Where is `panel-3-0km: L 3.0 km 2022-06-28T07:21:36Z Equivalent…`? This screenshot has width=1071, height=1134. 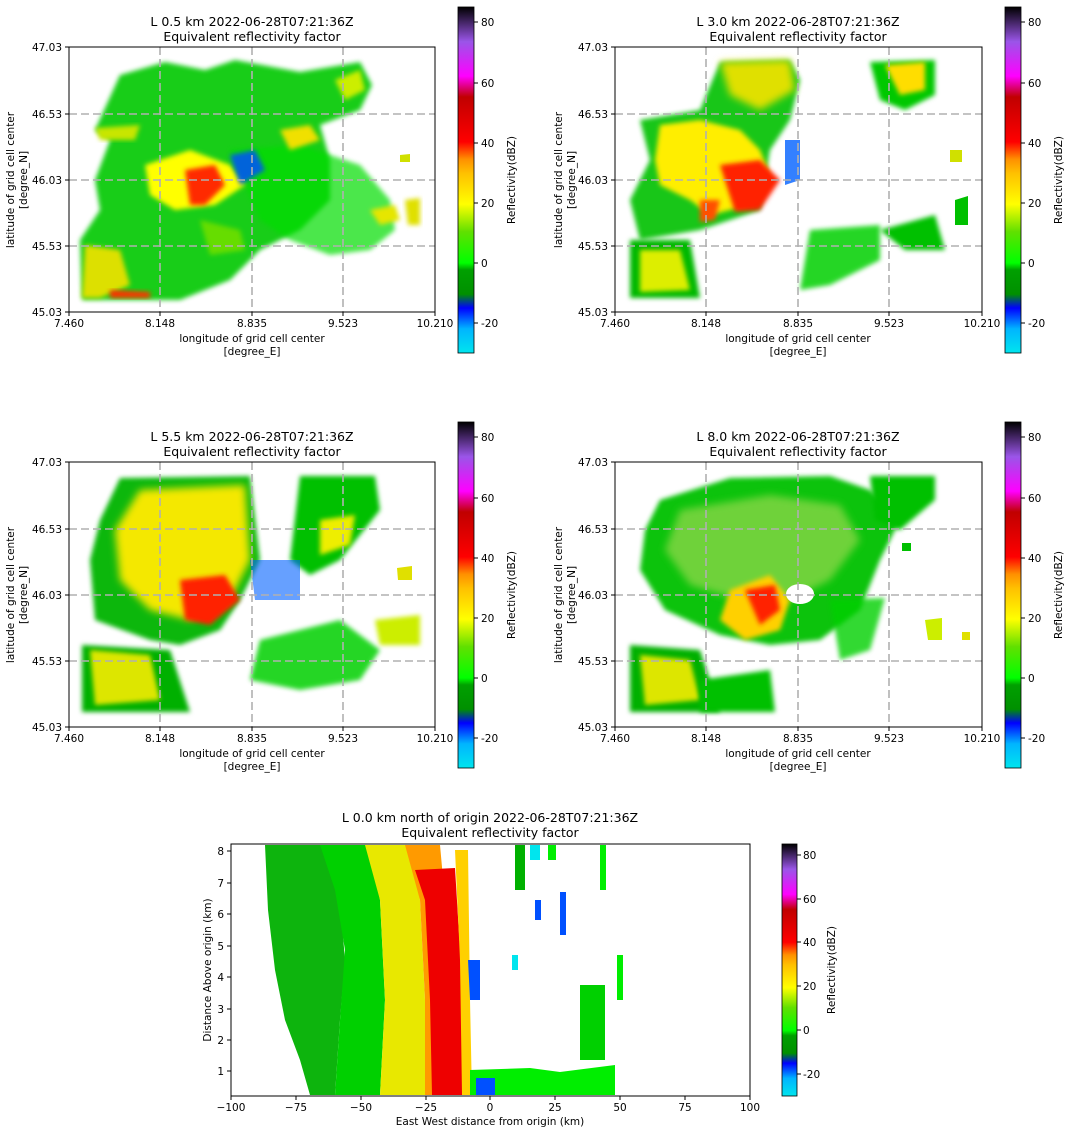 panel-3-0km: L 3.0 km 2022-06-28T07:21:36Z Equivalent… is located at coordinates (809, 182).